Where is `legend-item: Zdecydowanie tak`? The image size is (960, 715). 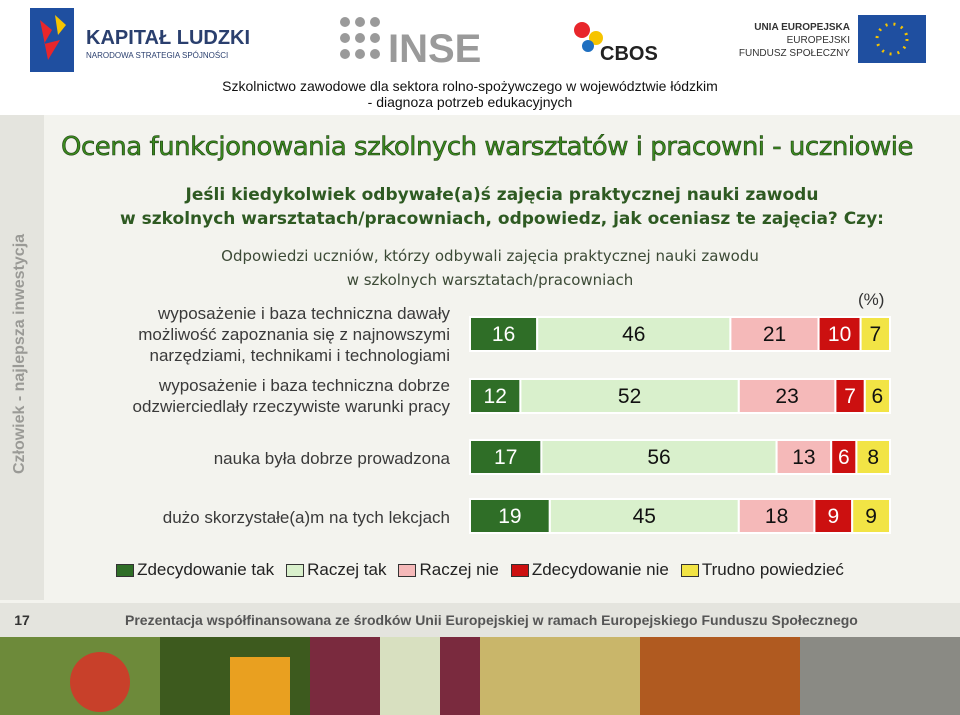 legend-item: Zdecydowanie tak is located at coordinates (195, 570).